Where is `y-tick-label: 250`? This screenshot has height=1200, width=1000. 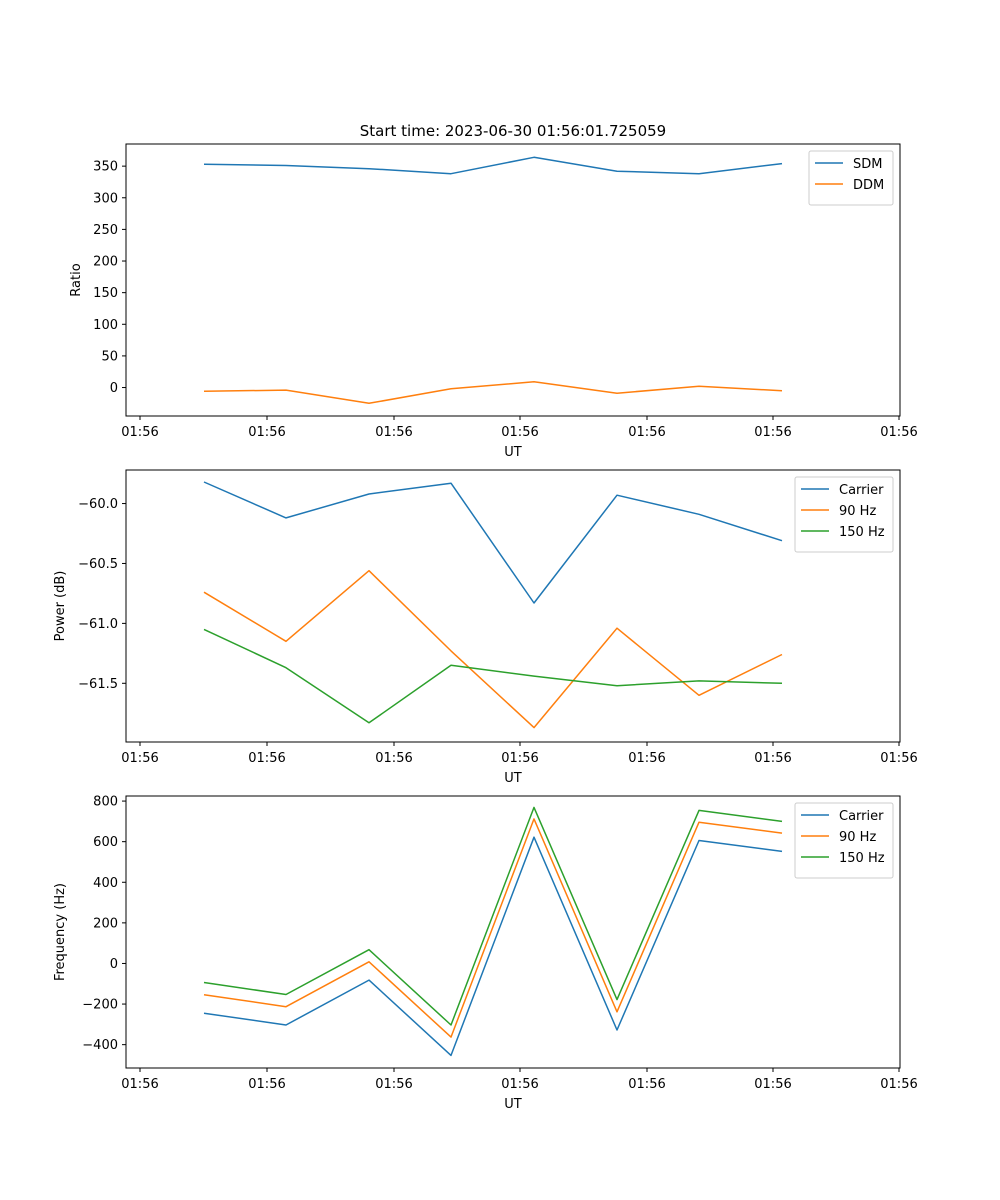 y-tick-label: 250 is located at coordinates (105, 230).